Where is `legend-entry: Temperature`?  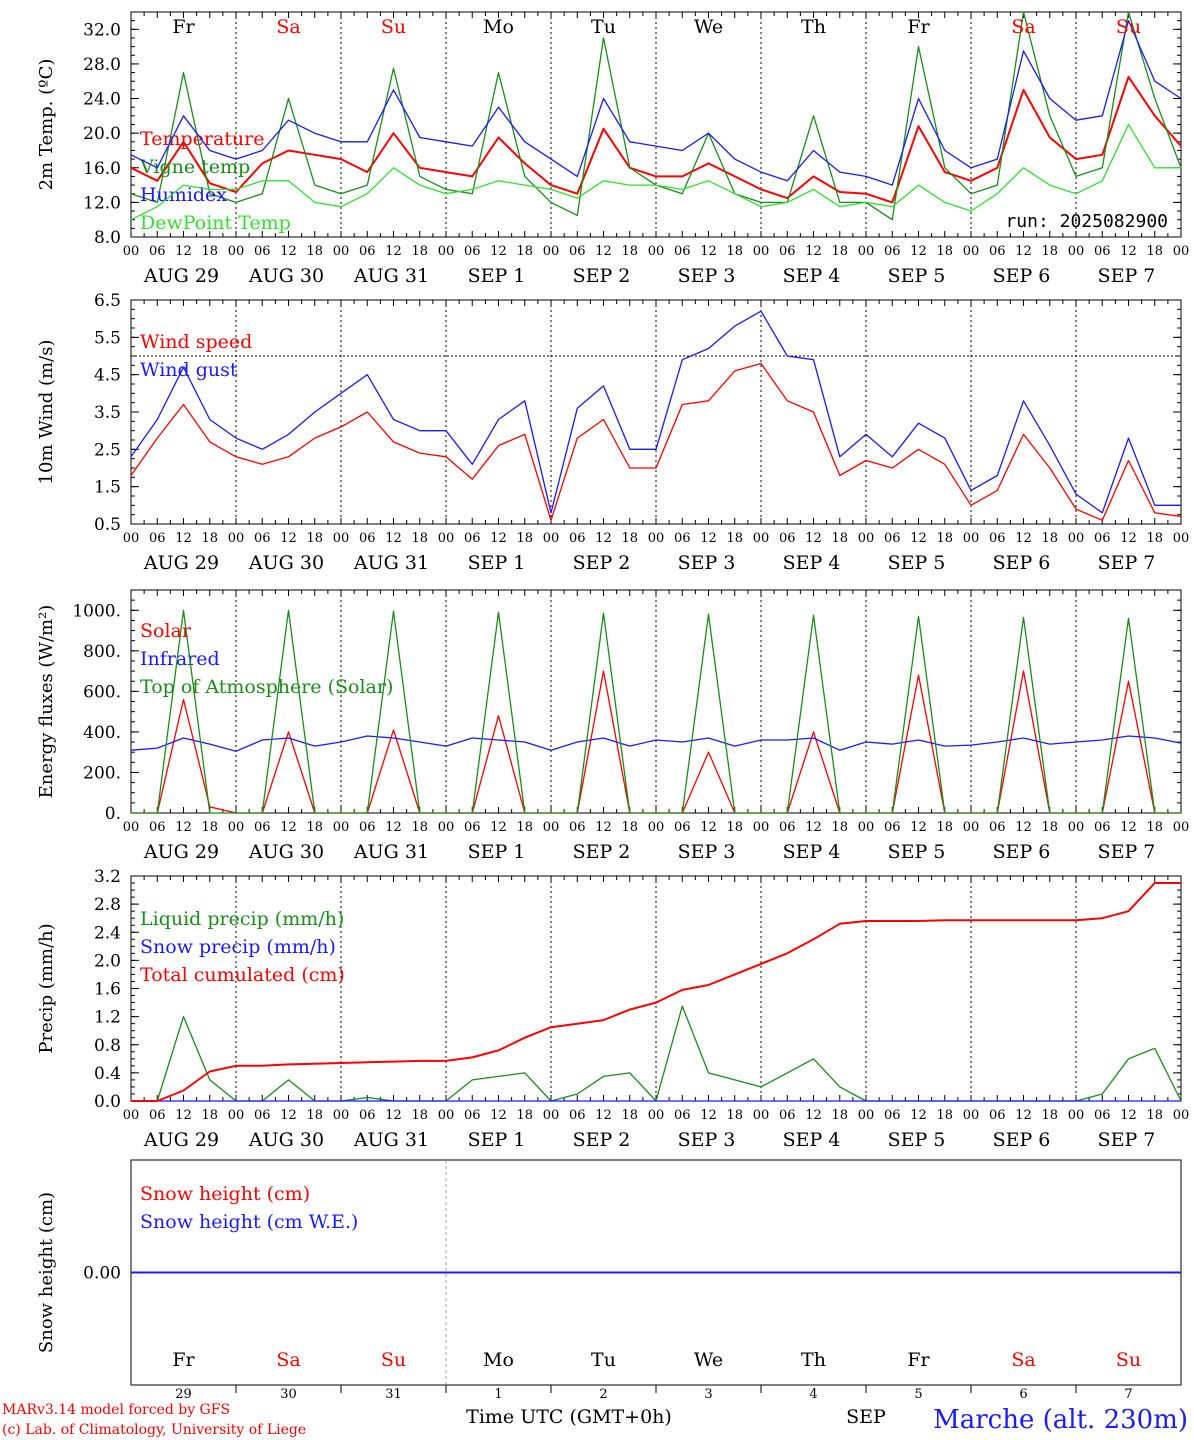 legend-entry: Temperature is located at coordinates (202, 139).